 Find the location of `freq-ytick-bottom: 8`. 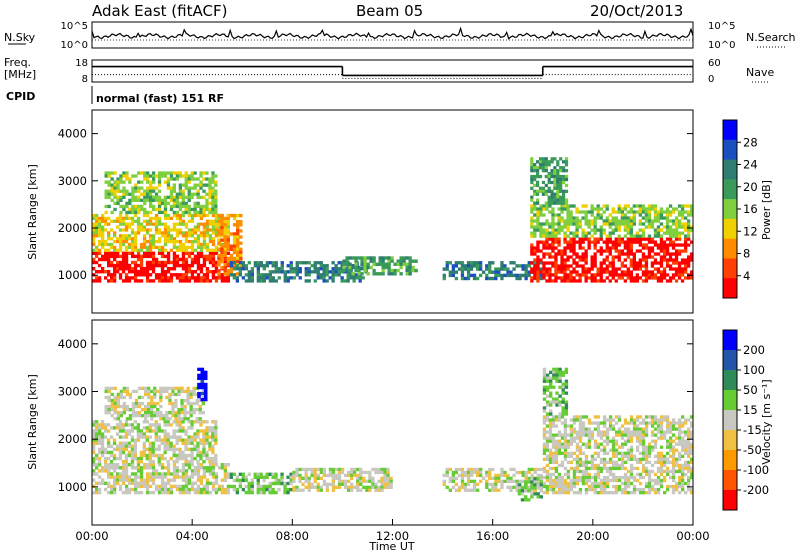

freq-ytick-bottom: 8 is located at coordinates (85, 79).